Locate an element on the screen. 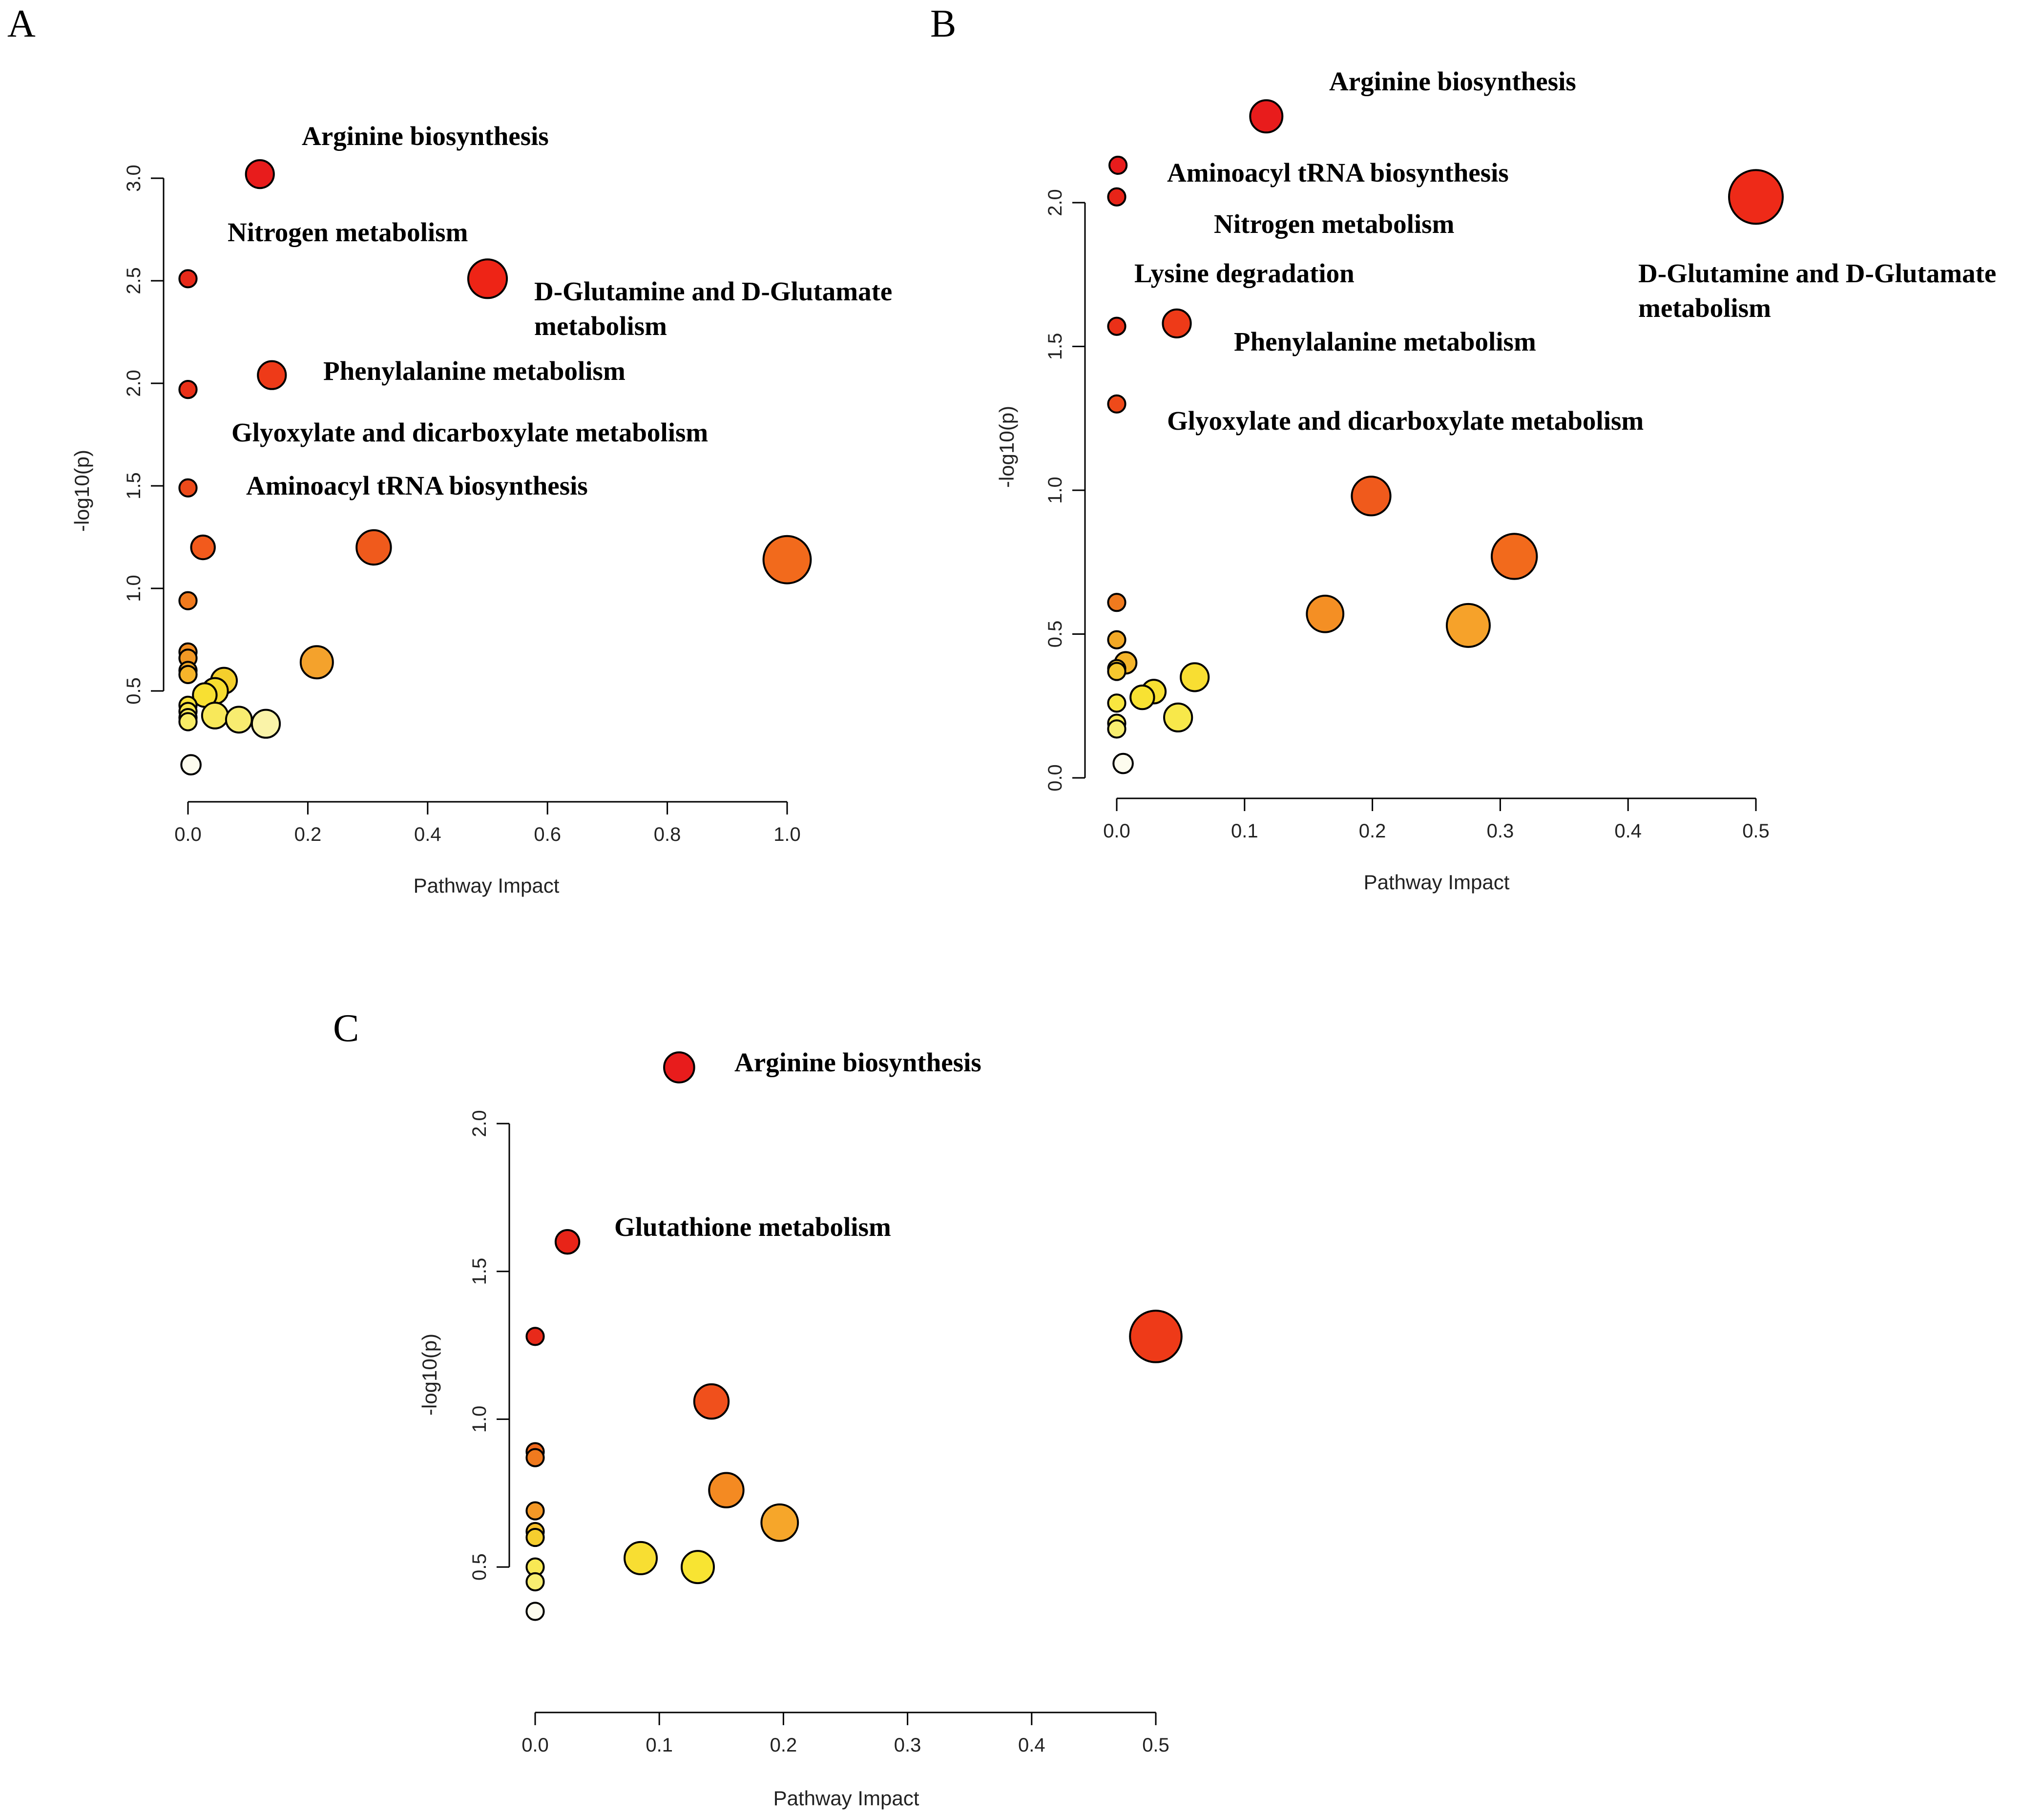 The width and height of the screenshot is (2044, 1816). panel-b-y-axis-title: -log10(p) is located at coordinates (1006, 447).